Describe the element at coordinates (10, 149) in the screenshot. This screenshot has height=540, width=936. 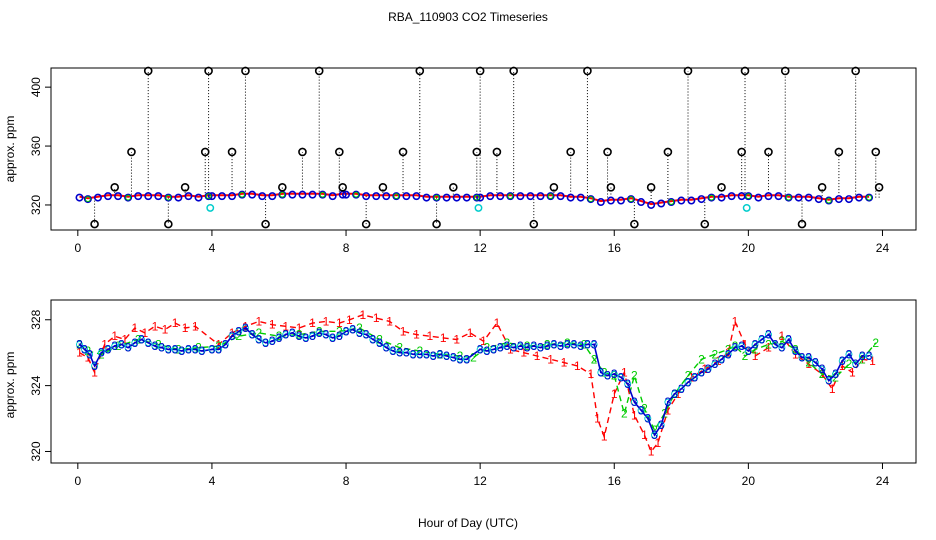
I see `top-panel-ylabel: approx. ppm` at that location.